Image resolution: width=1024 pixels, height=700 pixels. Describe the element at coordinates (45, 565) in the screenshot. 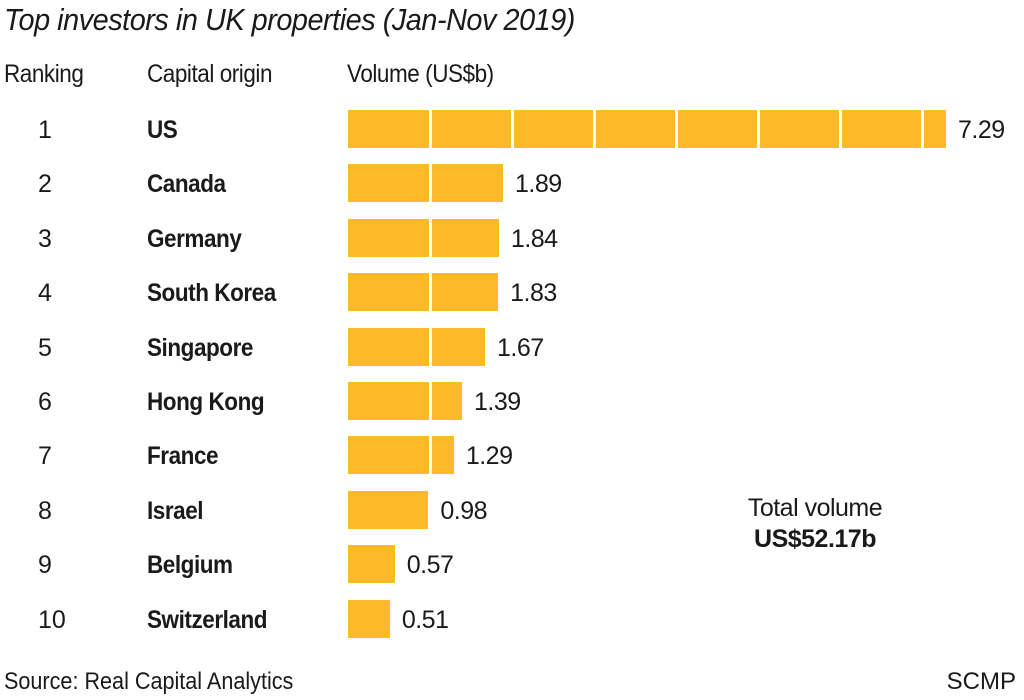

I see `rank-label: 9` at that location.